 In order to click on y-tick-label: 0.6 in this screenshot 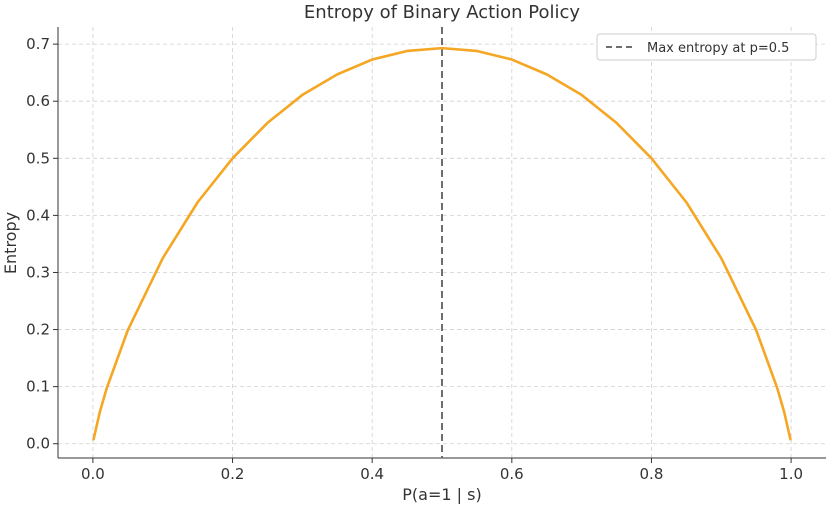, I will do `click(38, 101)`.